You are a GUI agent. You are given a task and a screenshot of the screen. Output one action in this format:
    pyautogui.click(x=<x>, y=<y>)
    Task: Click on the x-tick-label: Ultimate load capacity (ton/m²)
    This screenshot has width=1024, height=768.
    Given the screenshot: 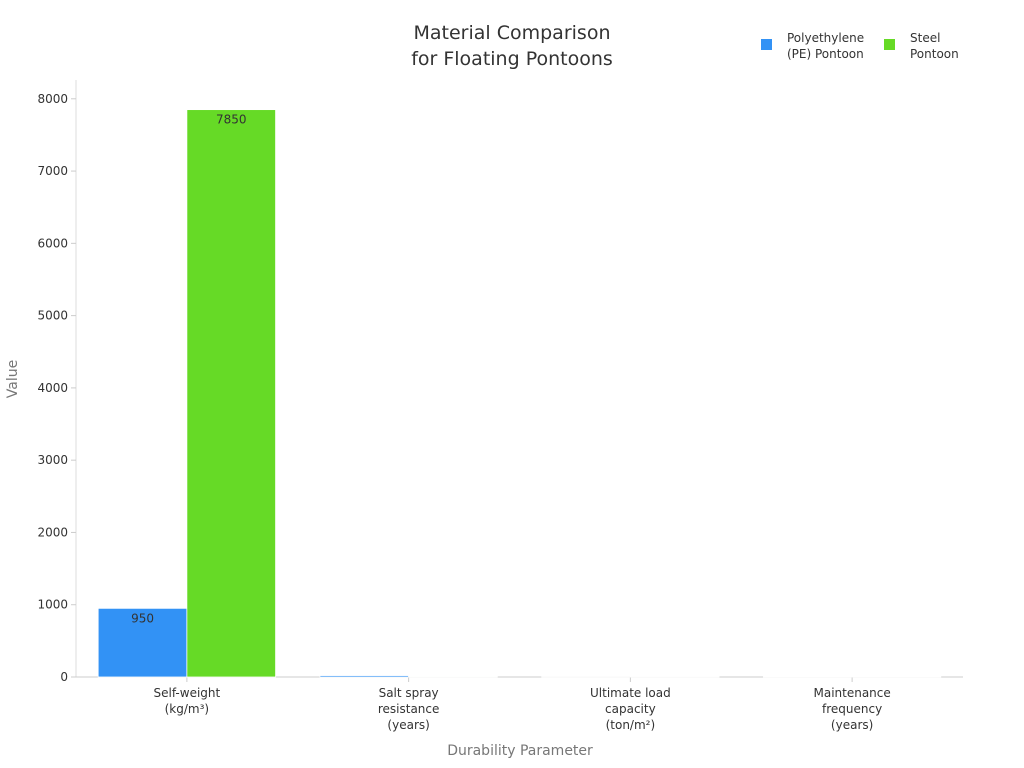 What is the action you would take?
    pyautogui.click(x=630, y=709)
    